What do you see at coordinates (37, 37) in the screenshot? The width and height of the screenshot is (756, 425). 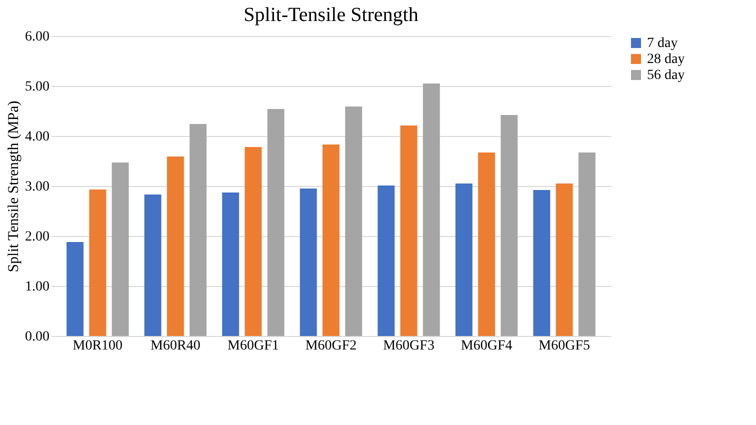 I see `y-tick-label: 6.00` at bounding box center [37, 37].